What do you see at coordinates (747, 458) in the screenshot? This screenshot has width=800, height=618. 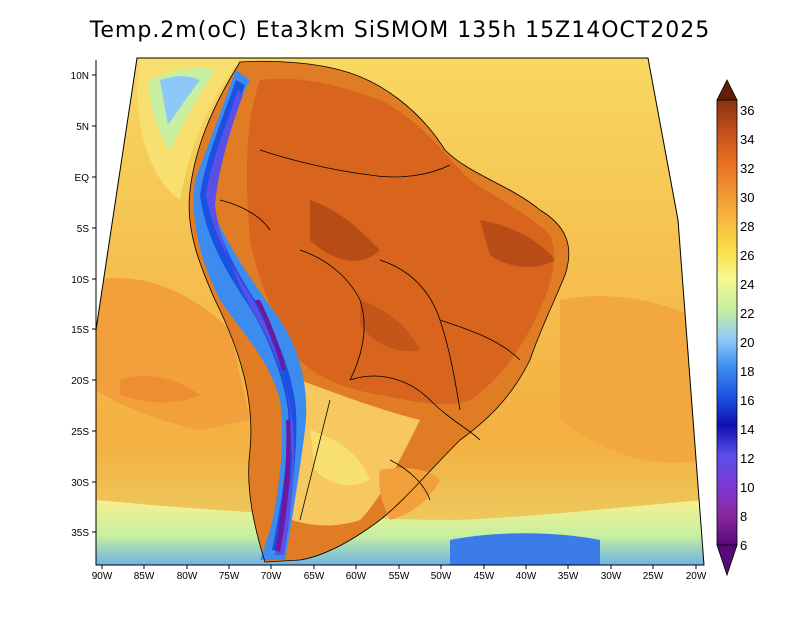 I see `colorbar-label: 12` at bounding box center [747, 458].